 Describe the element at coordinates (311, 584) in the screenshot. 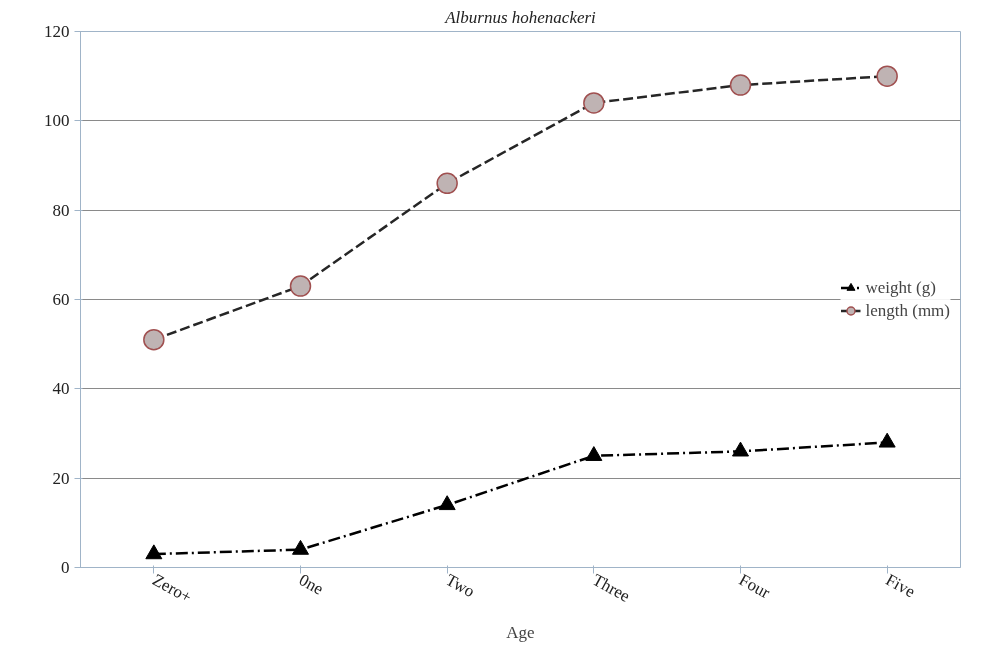

I see `x-tick-label: 0ne` at that location.